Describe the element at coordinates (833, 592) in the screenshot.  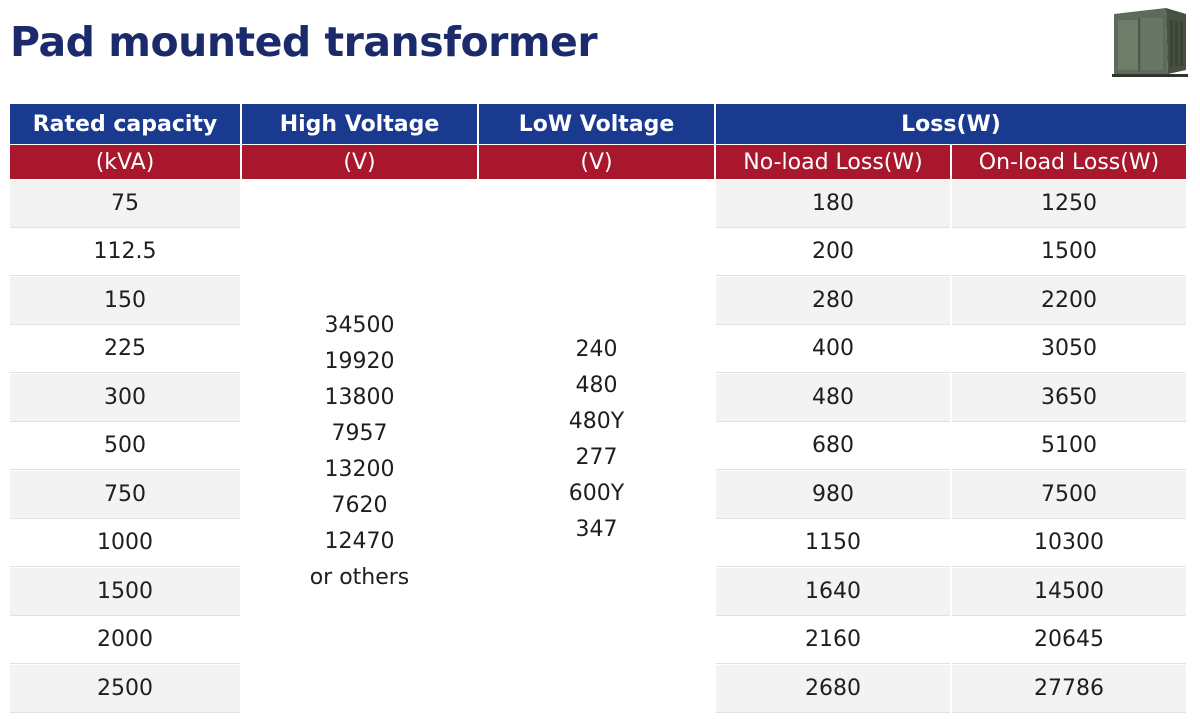
I see `cell-no-load-loss: 1640` at that location.